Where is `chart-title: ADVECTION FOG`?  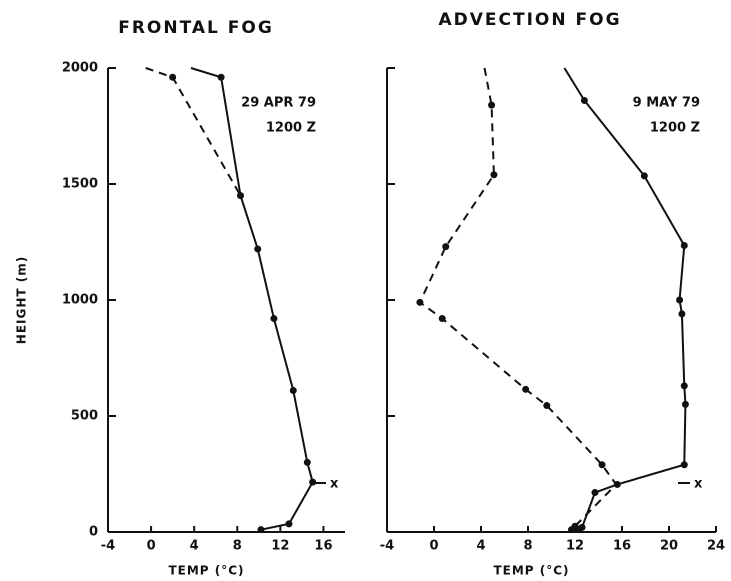
chart-title: ADVECTION FOG is located at coordinates (529, 20).